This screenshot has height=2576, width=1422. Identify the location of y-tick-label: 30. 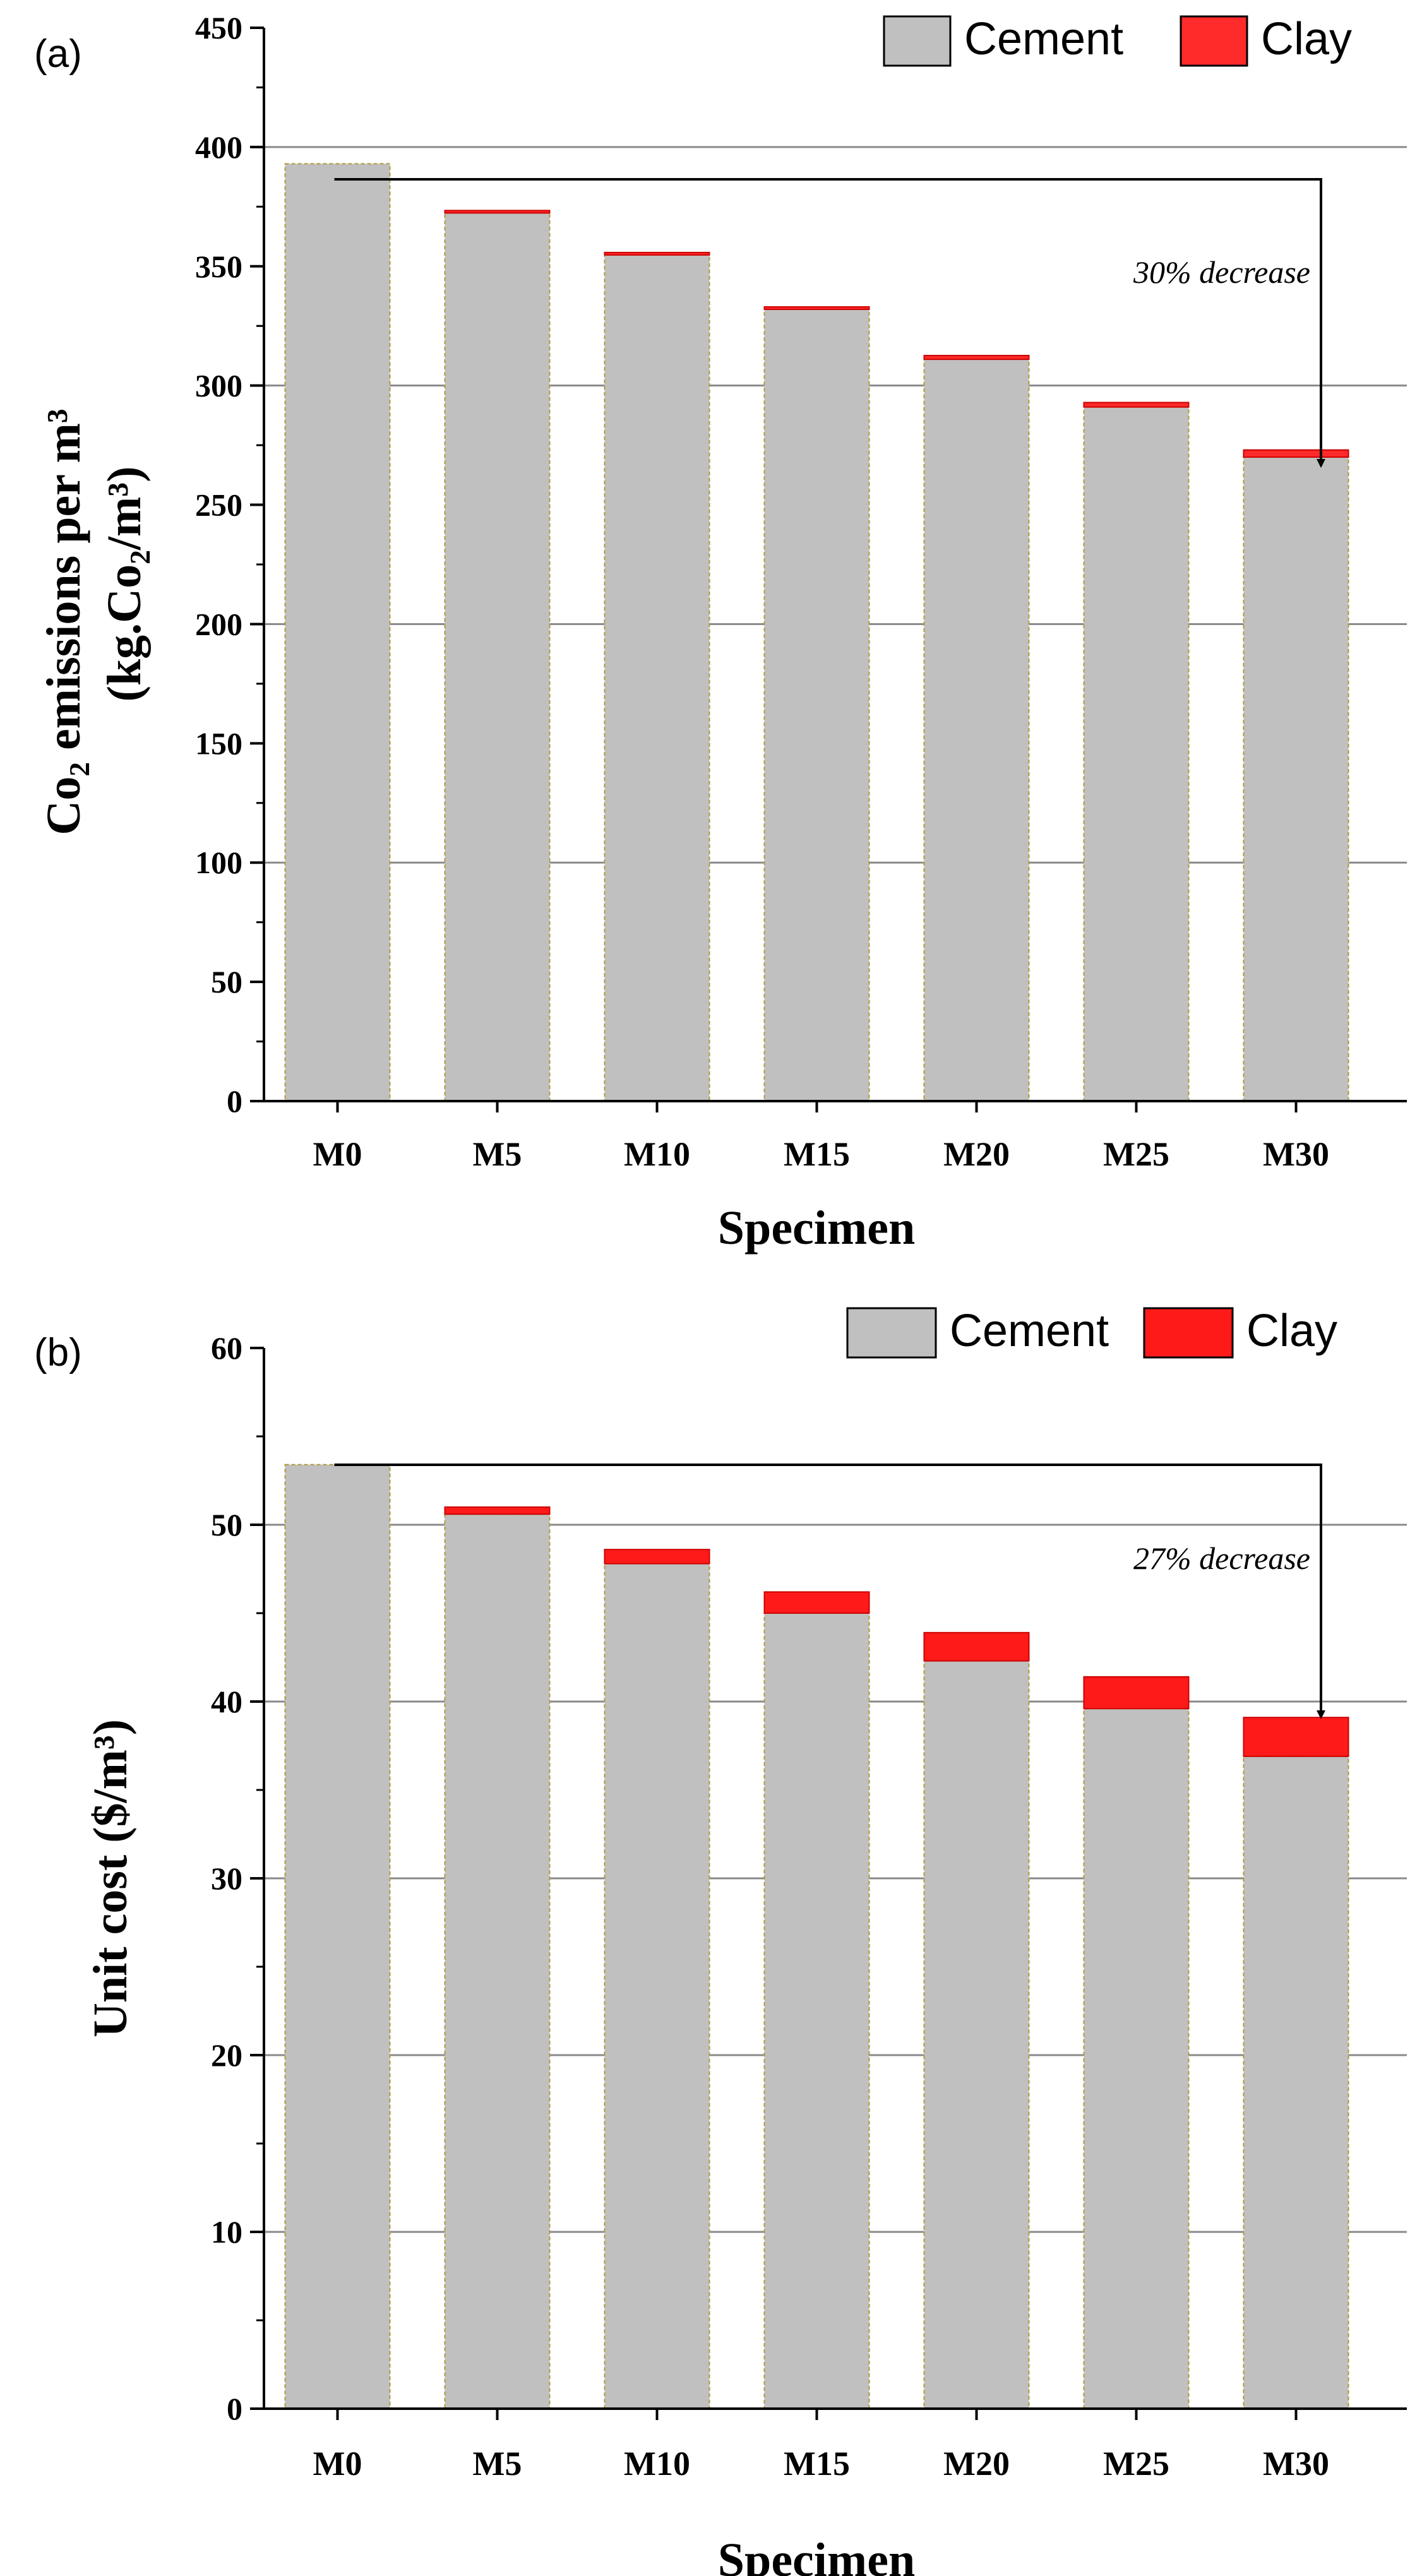
(227, 1878).